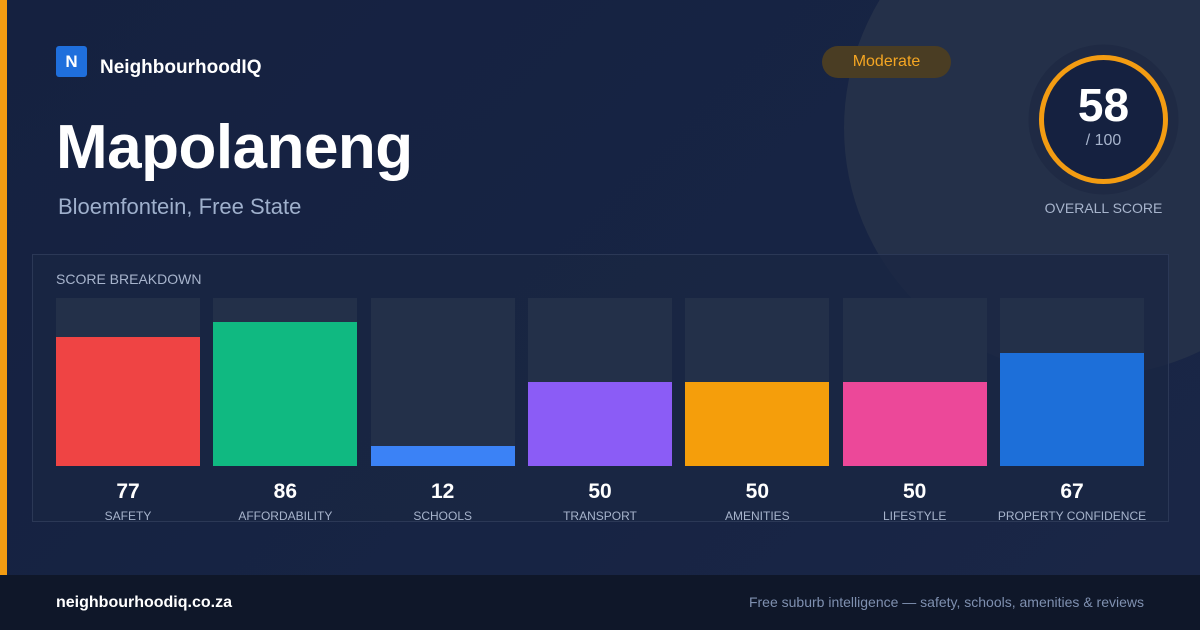 The image size is (1200, 630). I want to click on bar-property-confidence, so click(1072, 409).